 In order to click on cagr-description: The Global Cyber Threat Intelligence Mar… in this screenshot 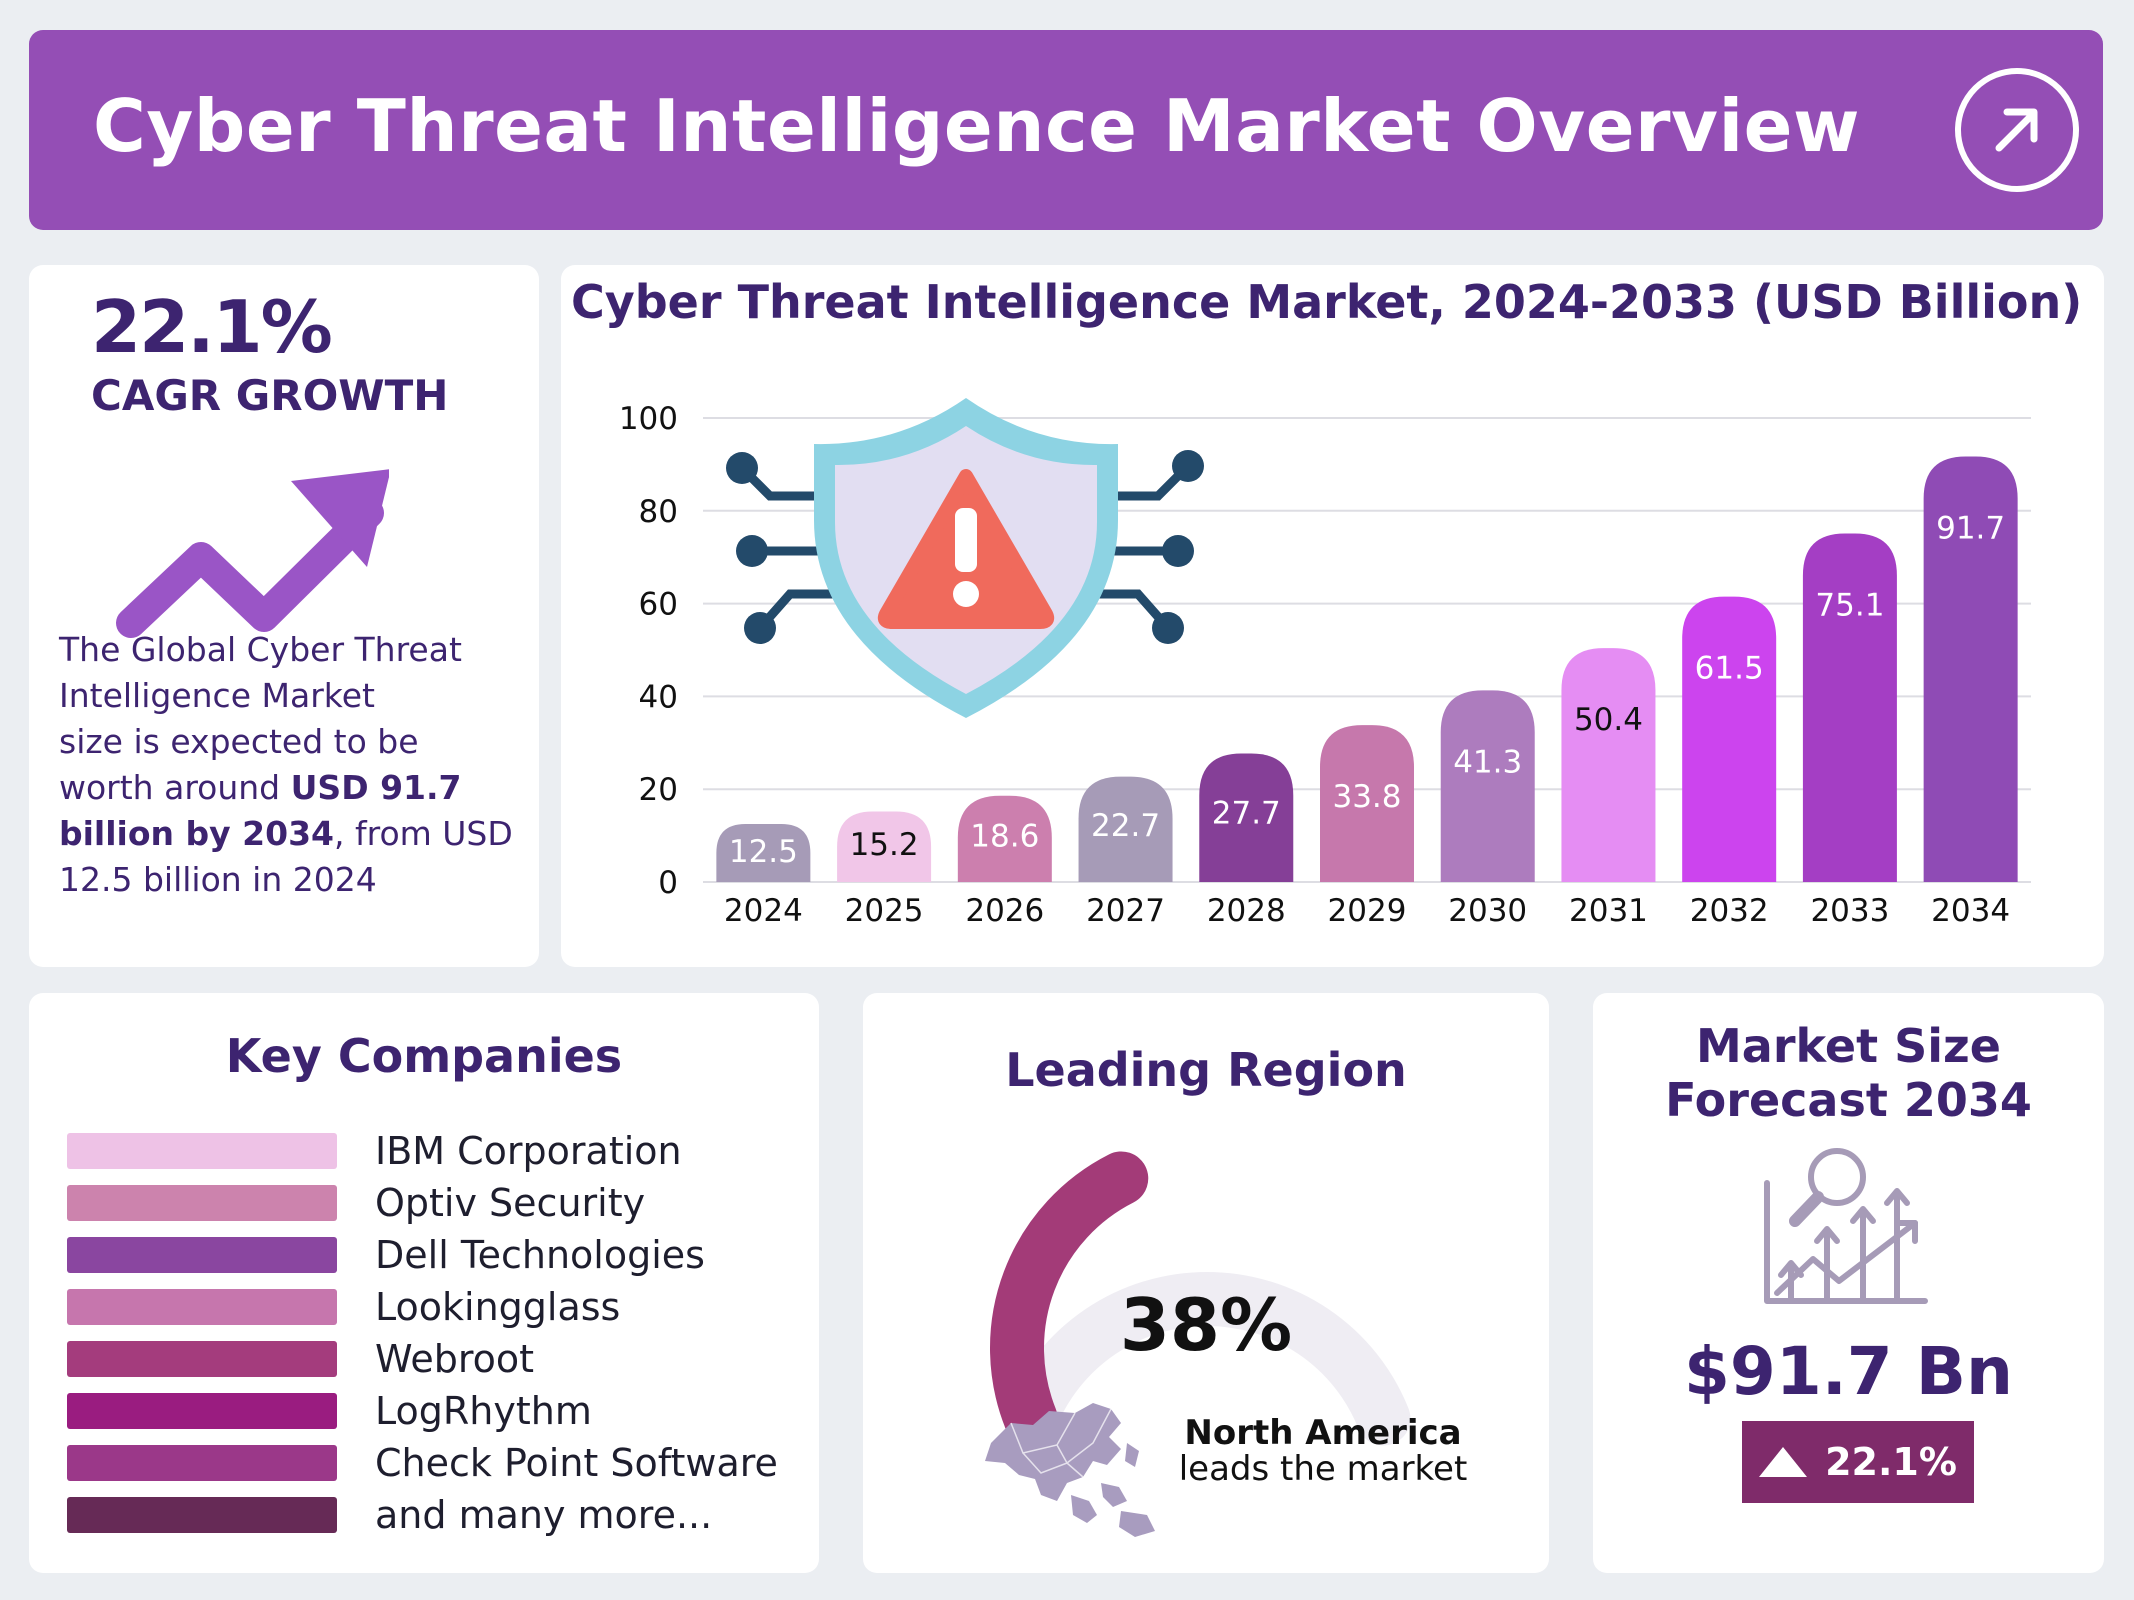, I will do `click(289, 765)`.